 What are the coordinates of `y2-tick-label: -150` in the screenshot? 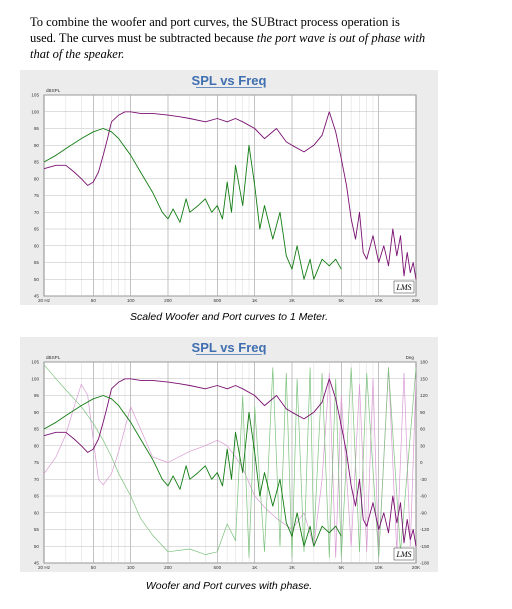 It's located at (425, 546).